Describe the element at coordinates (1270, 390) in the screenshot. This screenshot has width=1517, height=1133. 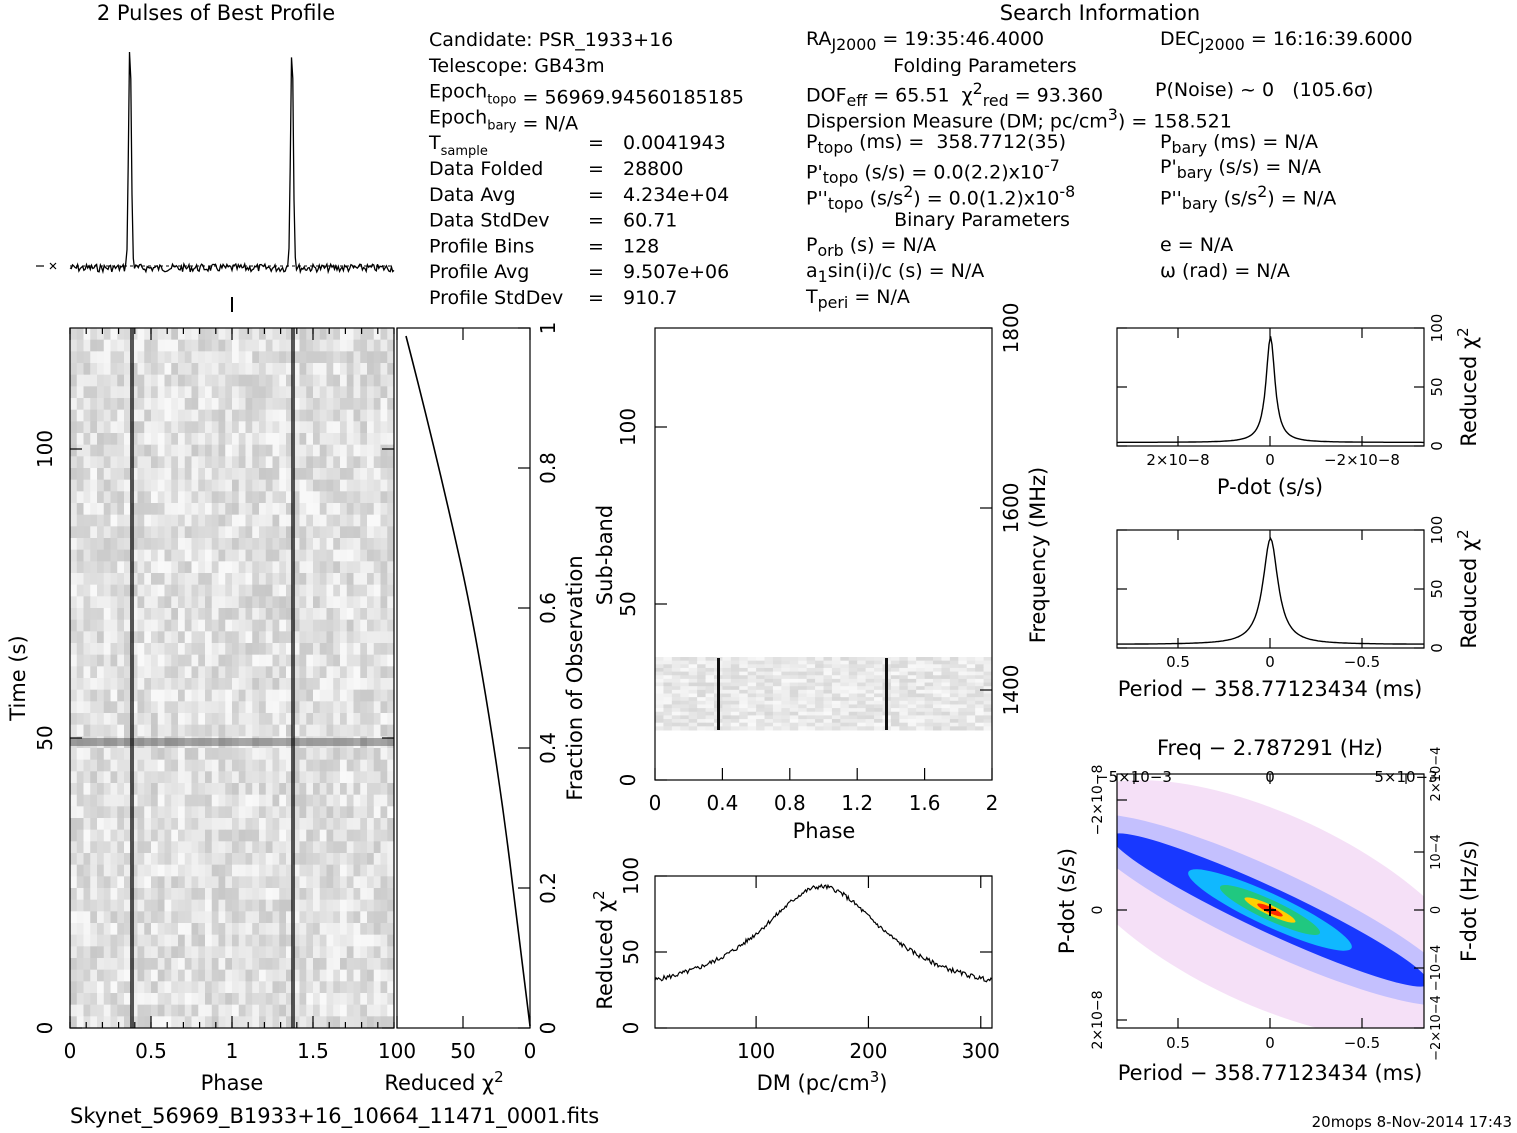
I see `pdot-curve` at that location.